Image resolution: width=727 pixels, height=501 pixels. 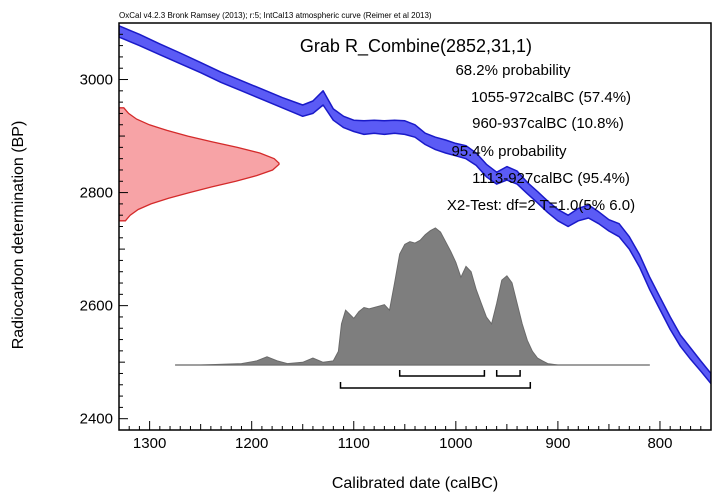 What do you see at coordinates (149, 443) in the screenshot?
I see `x-tick-label: 1300` at bounding box center [149, 443].